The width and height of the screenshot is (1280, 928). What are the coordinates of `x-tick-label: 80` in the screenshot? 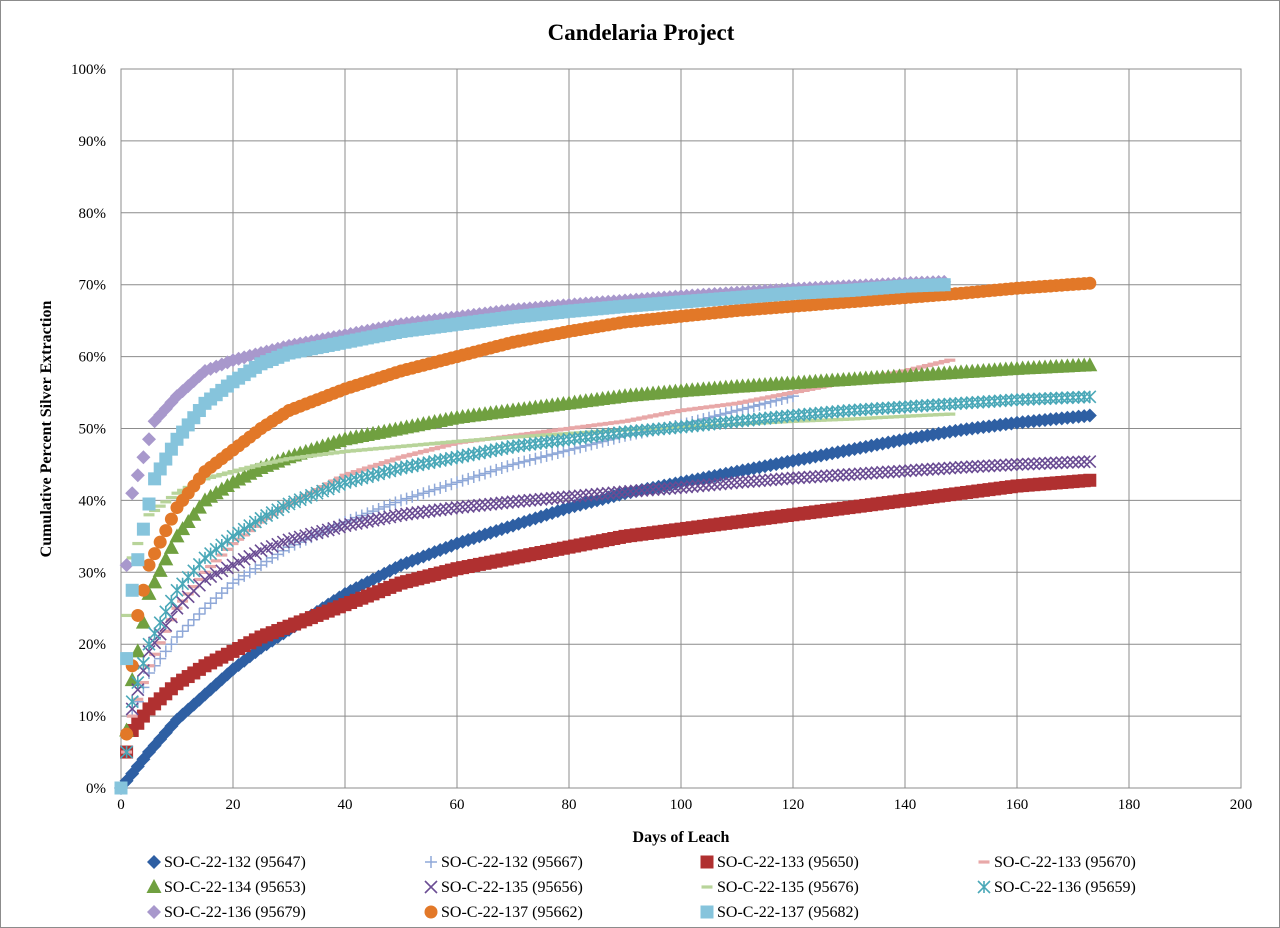 It's located at (569, 805).